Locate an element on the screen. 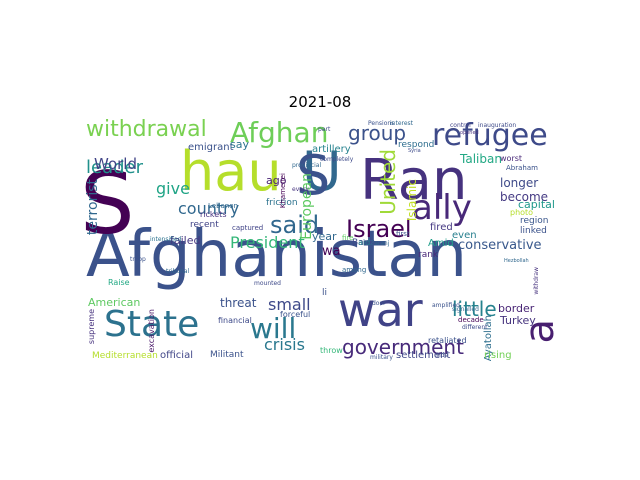 The image size is (640, 480). cloud-word: region is located at coordinates (534, 221).